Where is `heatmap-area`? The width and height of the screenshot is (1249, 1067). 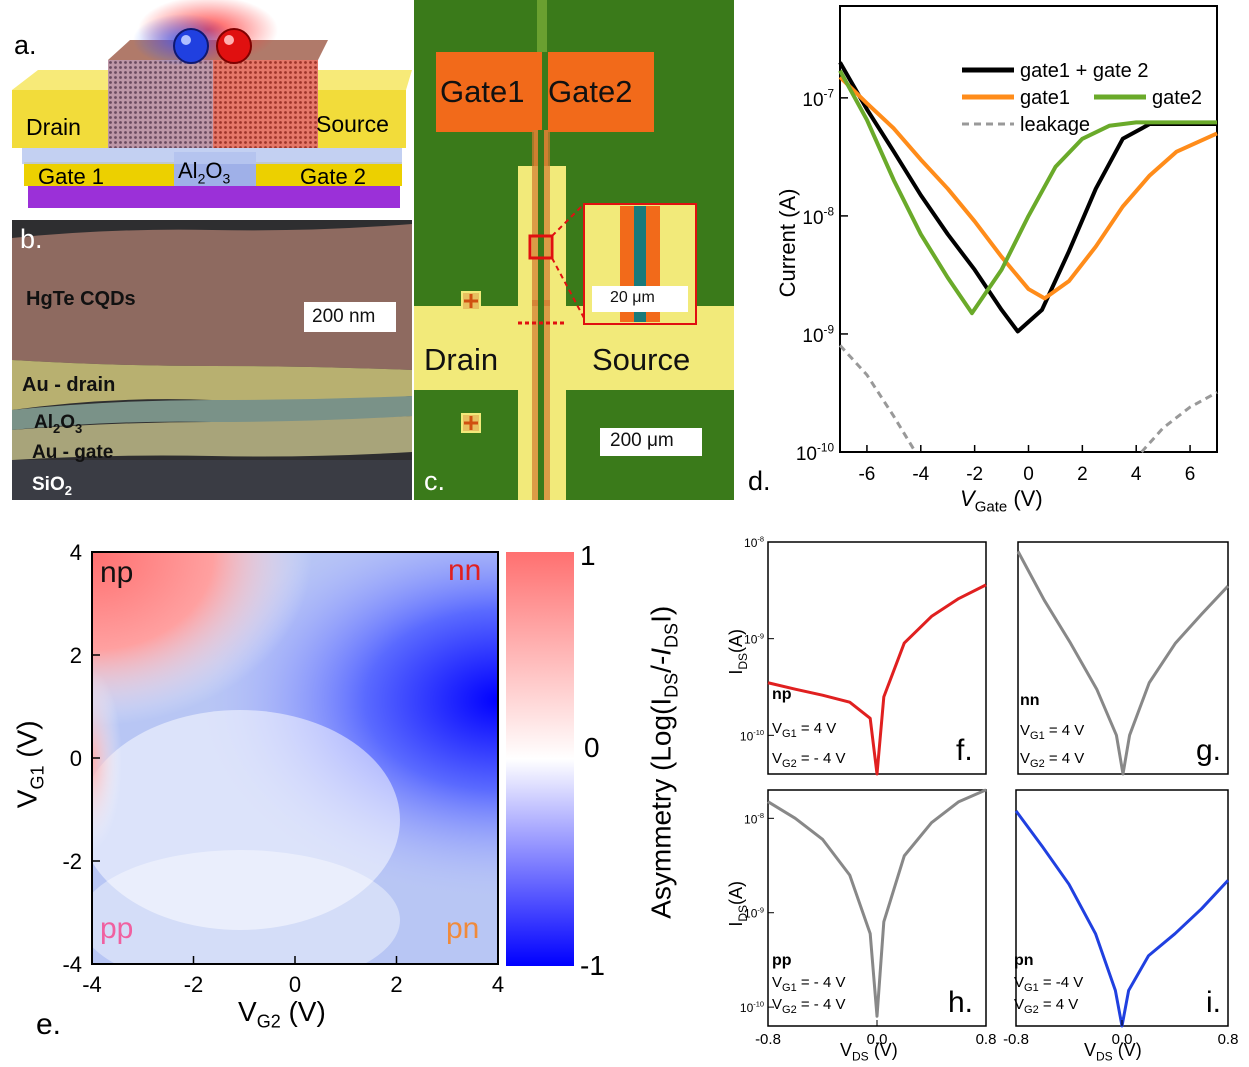 heatmap-area is located at coordinates (289, 770).